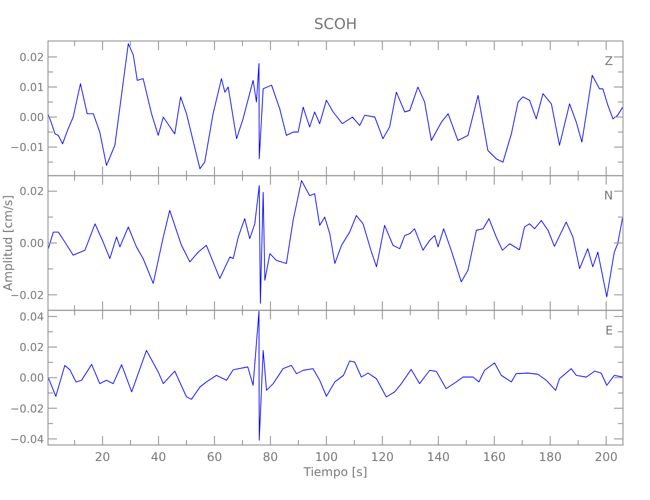 Image resolution: width=650 pixels, height=500 pixels. I want to click on x-tick-label: 140, so click(438, 457).